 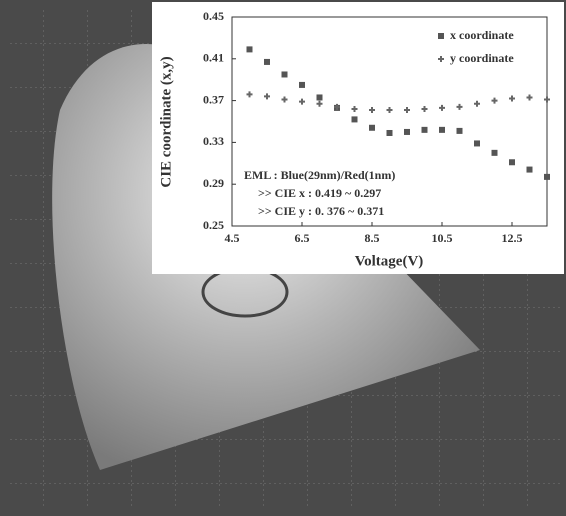 What do you see at coordinates (512, 238) in the screenshot?
I see `x-tick-label: 12.5` at bounding box center [512, 238].